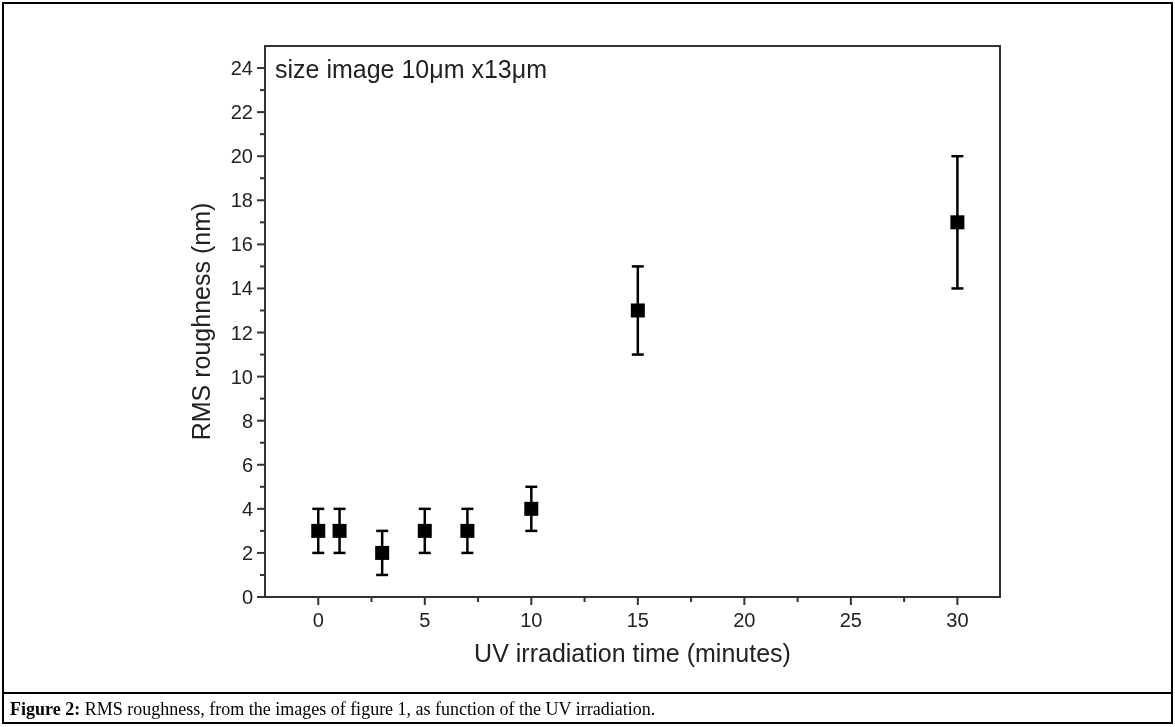  Describe the element at coordinates (425, 620) in the screenshot. I see `x-tick-label: 5` at that location.